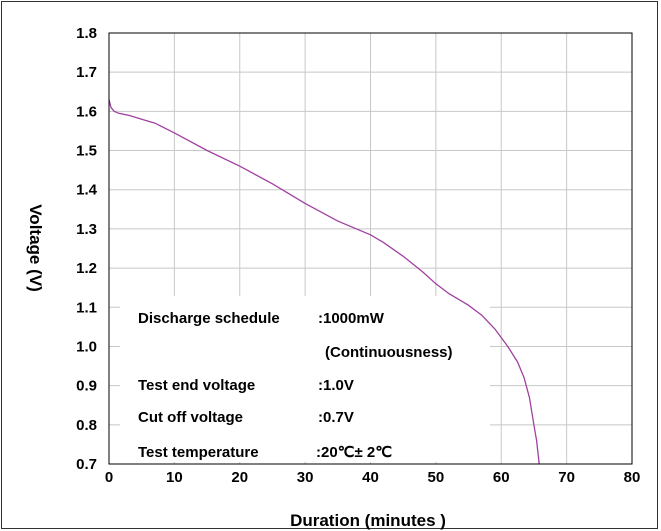 This screenshot has height=531, width=661. I want to click on annotation-label-discharge: Discharge schedule, so click(209, 318).